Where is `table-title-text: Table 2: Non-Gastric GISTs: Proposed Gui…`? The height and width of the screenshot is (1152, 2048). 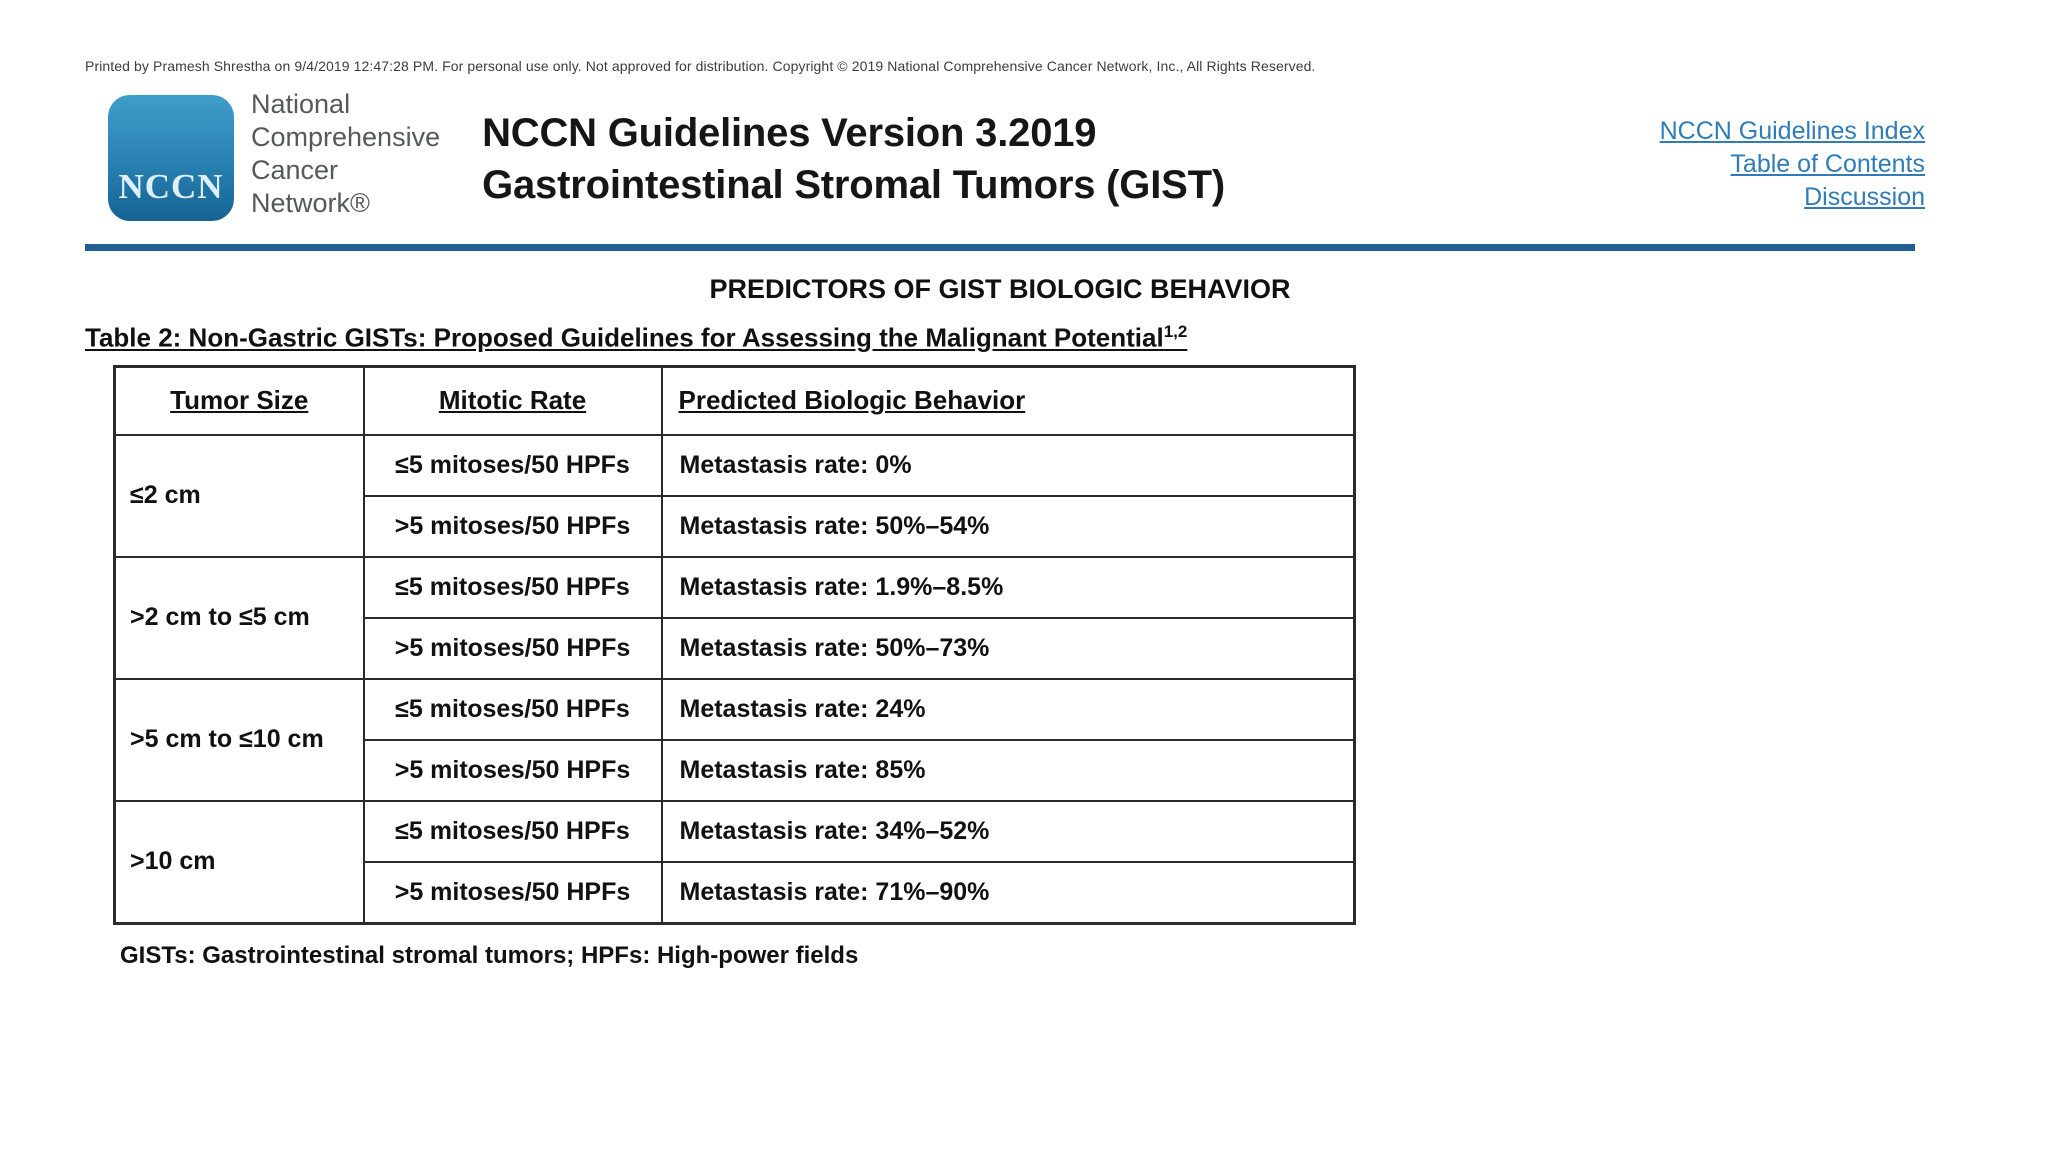
table-title-text: Table 2: Non-Gastric GISTs: Proposed Gui… is located at coordinates (624, 337).